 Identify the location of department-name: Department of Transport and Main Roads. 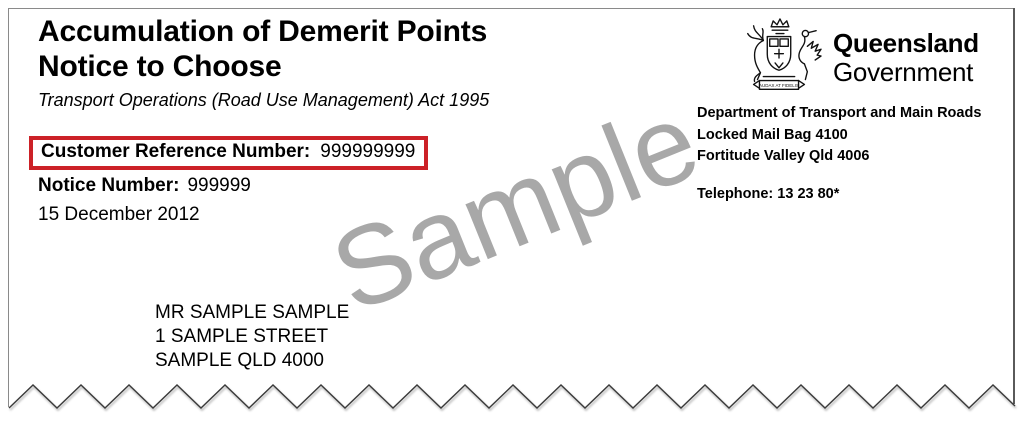
(839, 113).